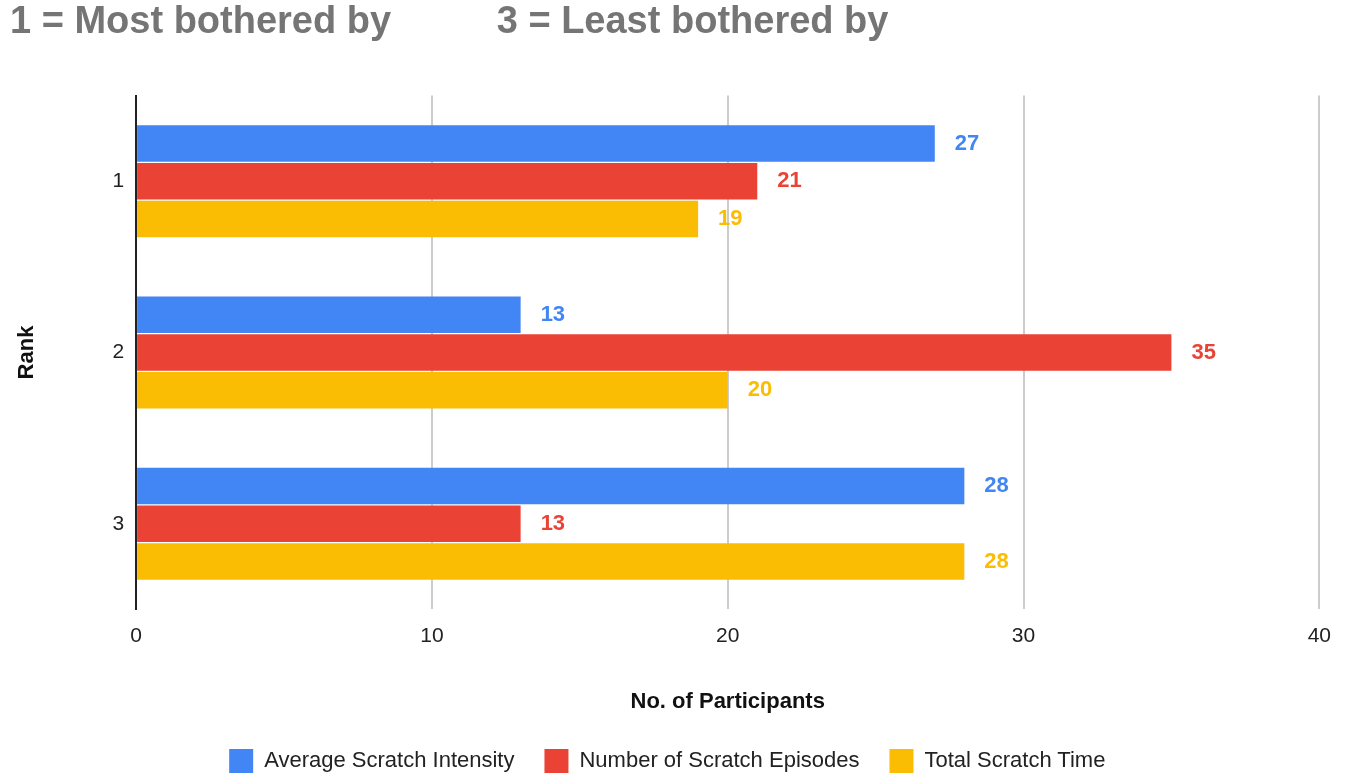 This screenshot has width=1345, height=783. I want to click on chart-title: 1 = Most bothered by 3 = Least bothered by, so click(449, 21).